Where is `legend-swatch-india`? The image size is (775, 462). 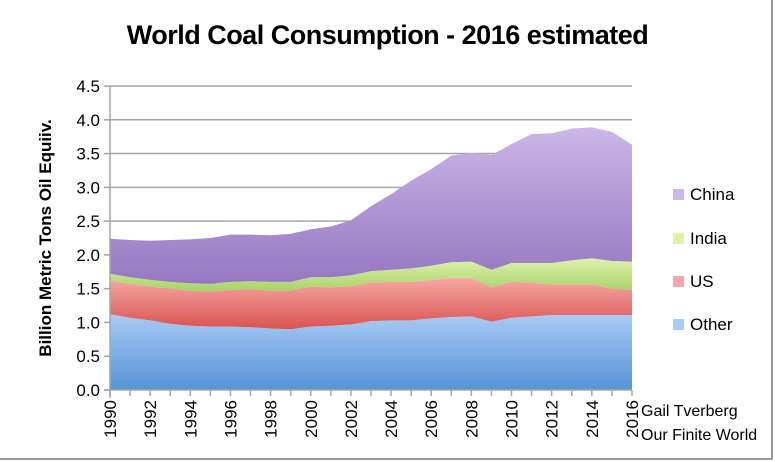 legend-swatch-india is located at coordinates (678, 238).